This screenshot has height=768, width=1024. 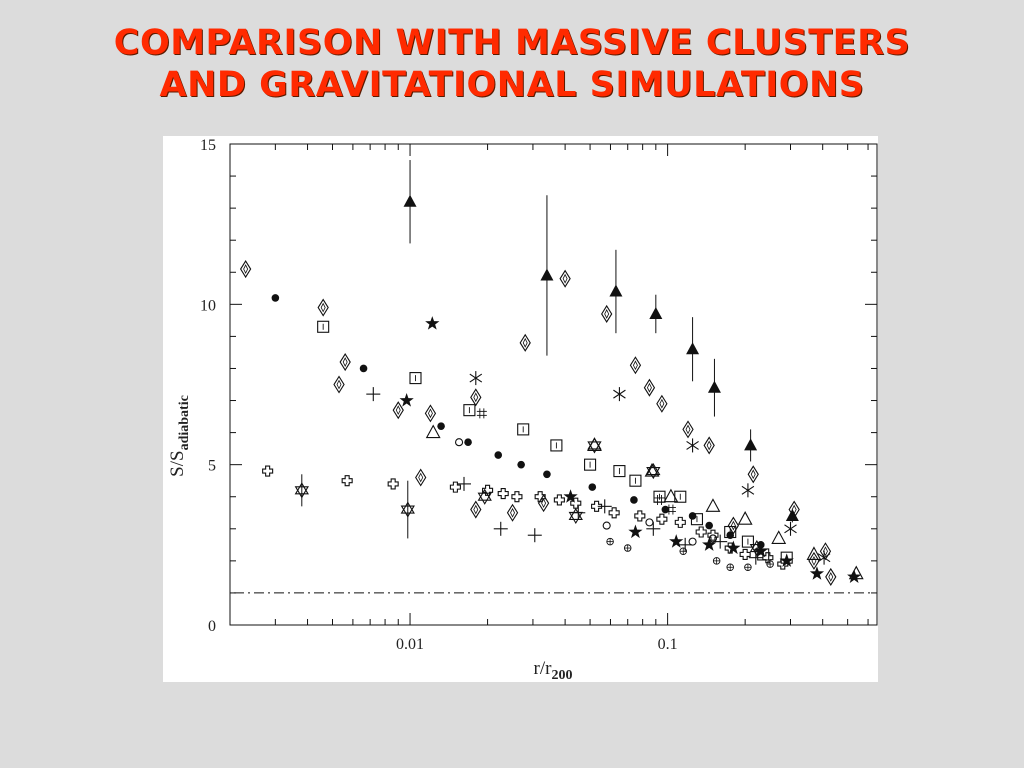 What do you see at coordinates (212, 626) in the screenshot?
I see `y-tick-label: 0` at bounding box center [212, 626].